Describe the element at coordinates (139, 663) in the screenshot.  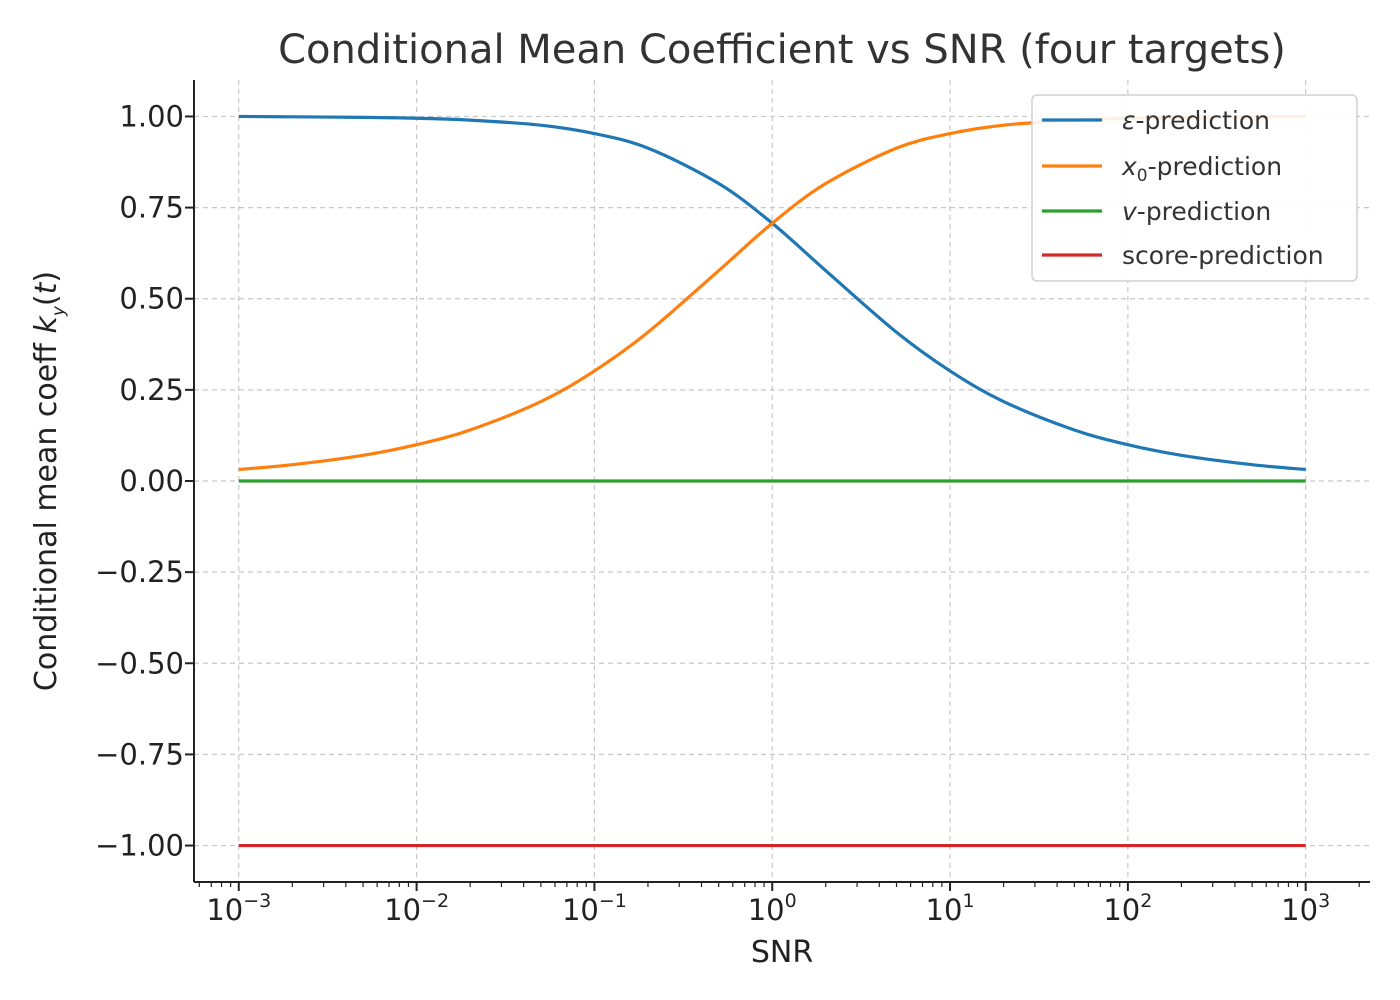
I see `y-tick-label: −0.50` at that location.